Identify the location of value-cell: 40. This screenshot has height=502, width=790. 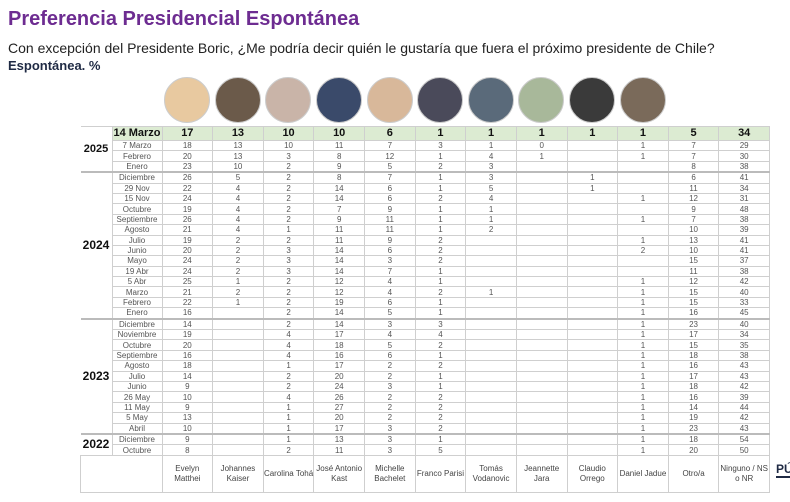
(744, 324).